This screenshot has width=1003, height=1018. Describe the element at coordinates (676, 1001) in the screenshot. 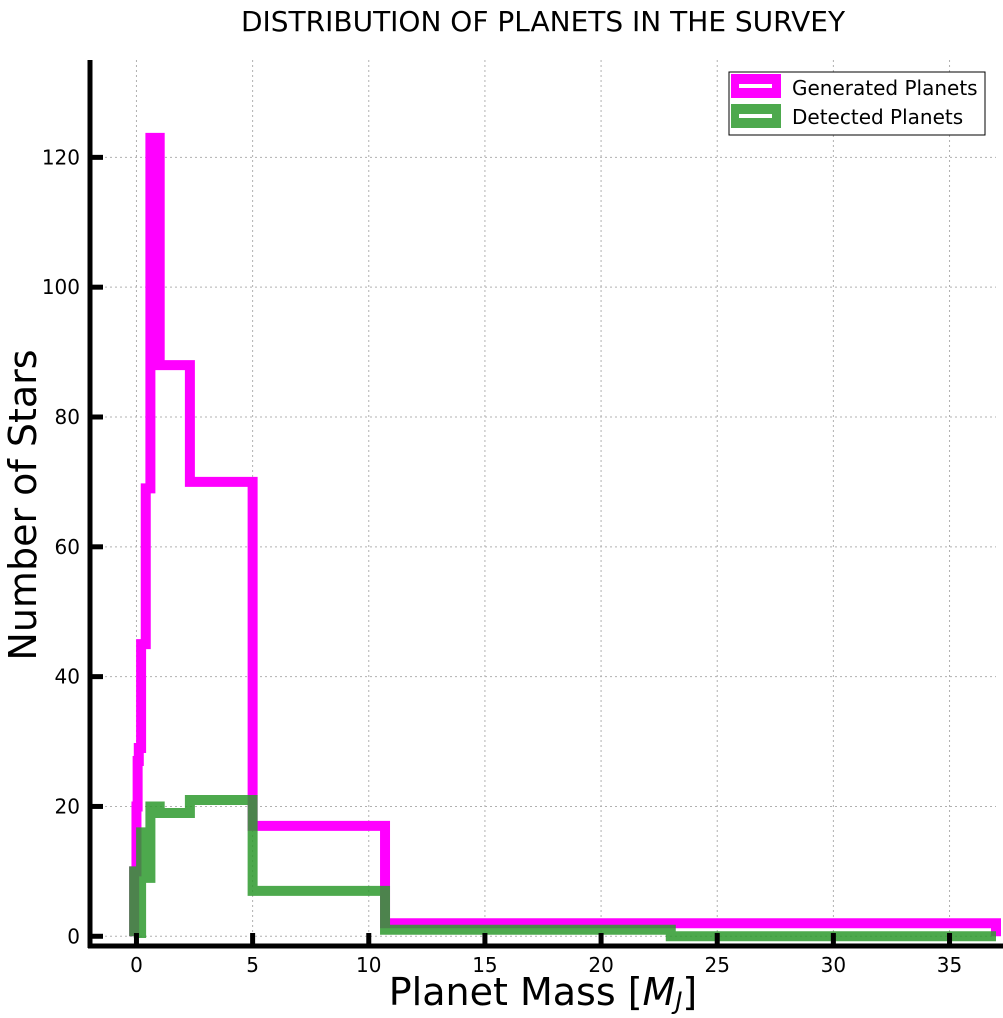

I see `x-axis-label-sub: J` at that location.